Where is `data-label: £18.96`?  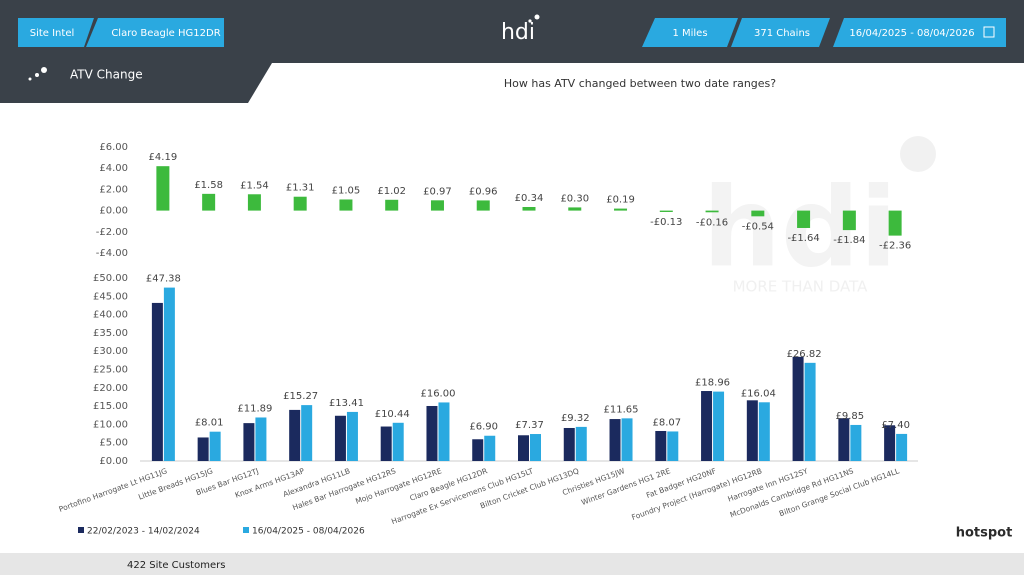
data-label: £18.96 is located at coordinates (712, 383).